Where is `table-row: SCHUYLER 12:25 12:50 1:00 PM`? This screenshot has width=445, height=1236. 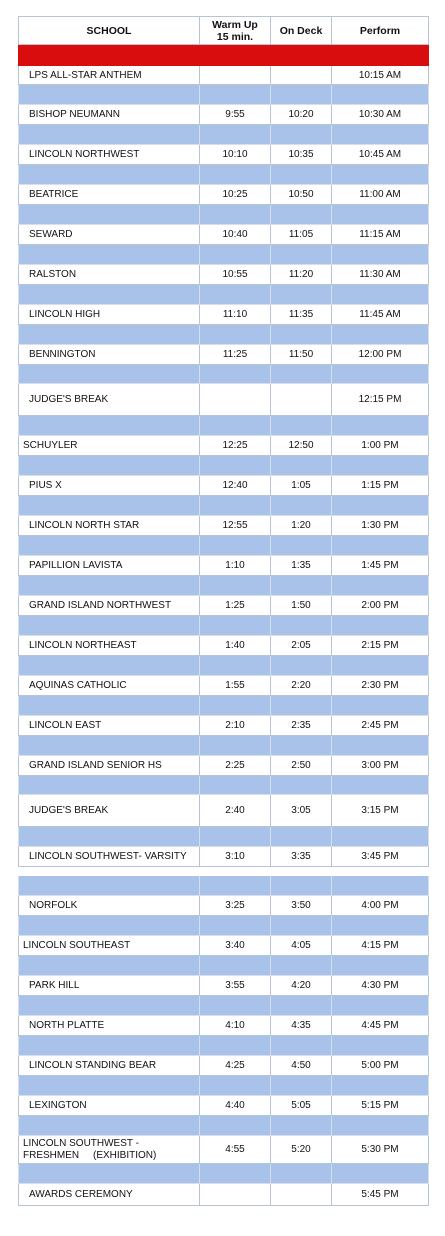
table-row: SCHUYLER 12:25 12:50 1:00 PM is located at coordinates (223, 446).